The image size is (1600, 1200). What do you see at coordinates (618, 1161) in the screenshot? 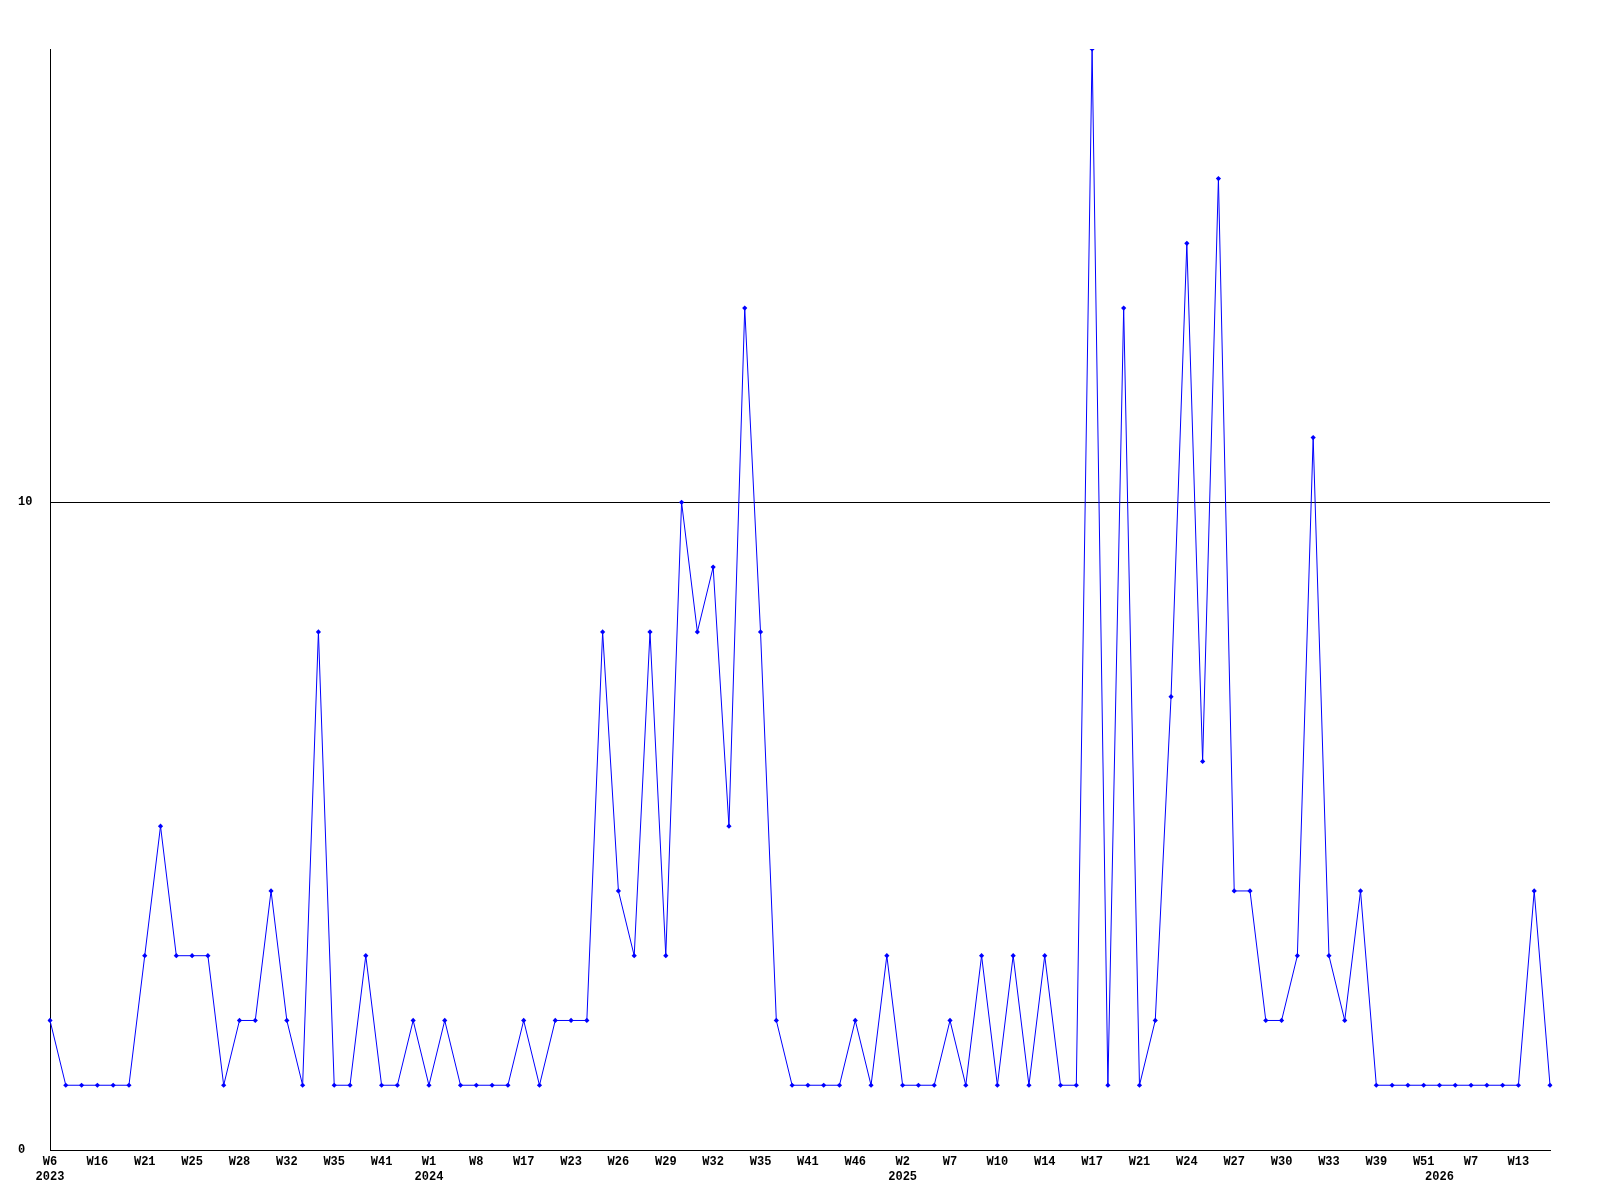
I see `x-tick-label: W26` at bounding box center [618, 1161].